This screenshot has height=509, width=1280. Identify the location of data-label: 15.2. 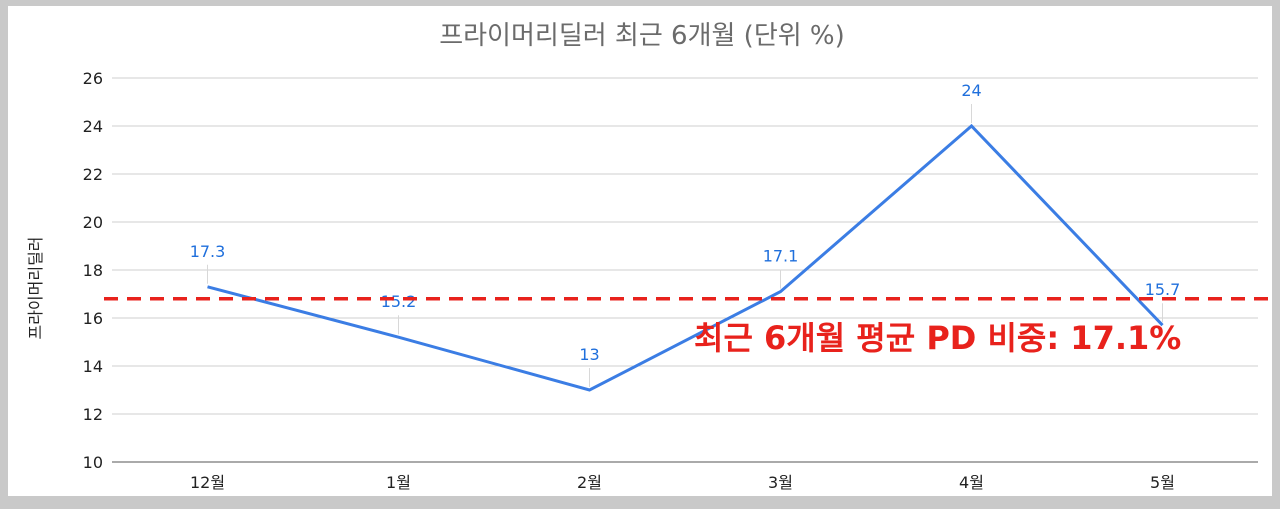
(399, 301).